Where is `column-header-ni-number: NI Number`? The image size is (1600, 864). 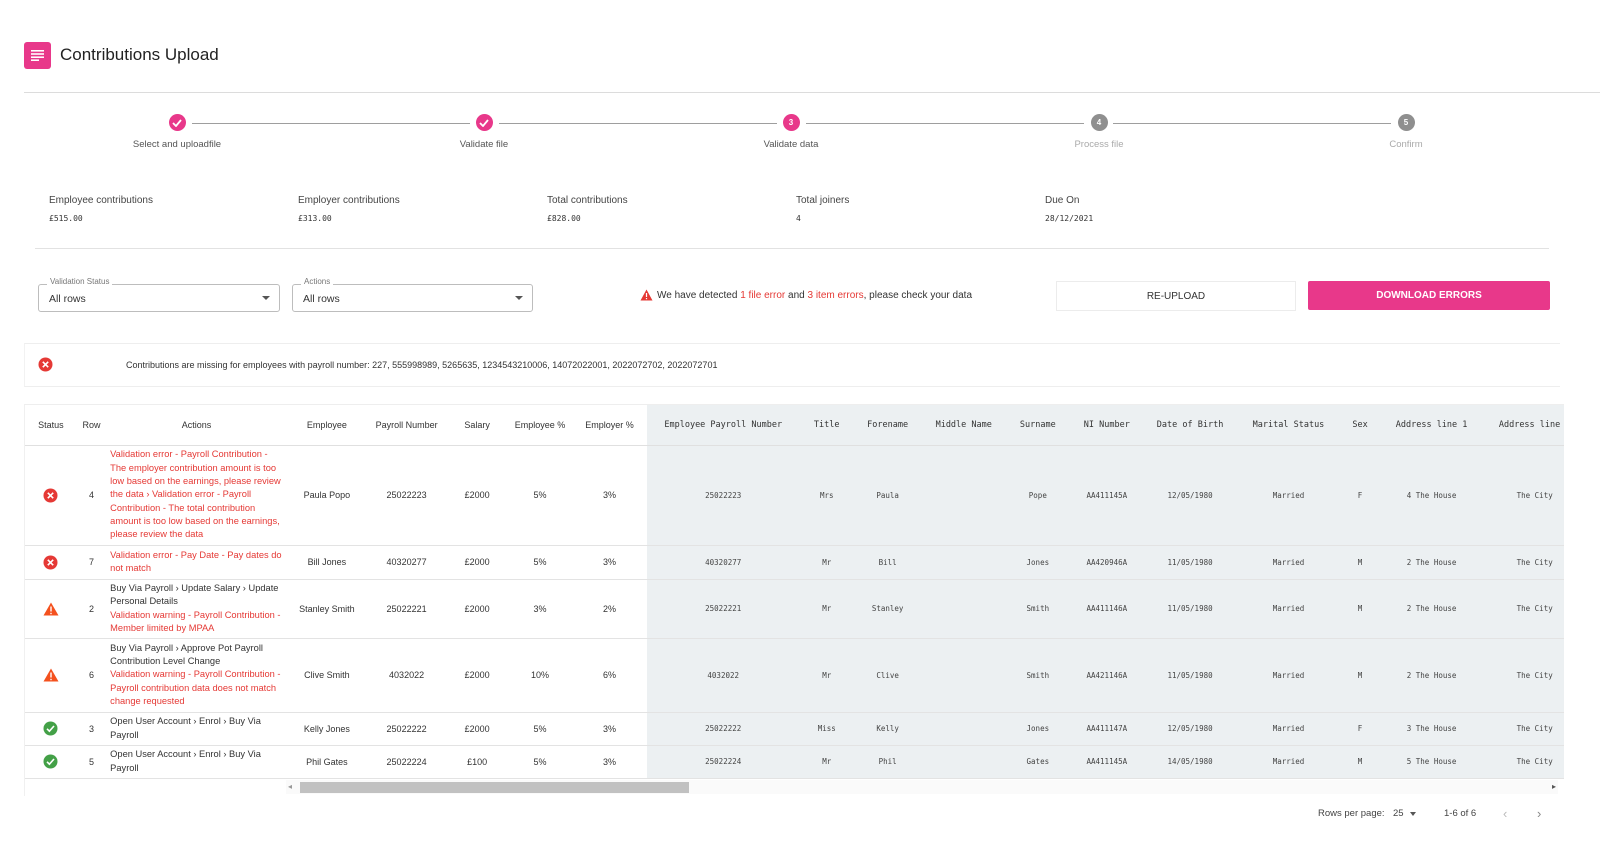 column-header-ni-number: NI Number is located at coordinates (1107, 425).